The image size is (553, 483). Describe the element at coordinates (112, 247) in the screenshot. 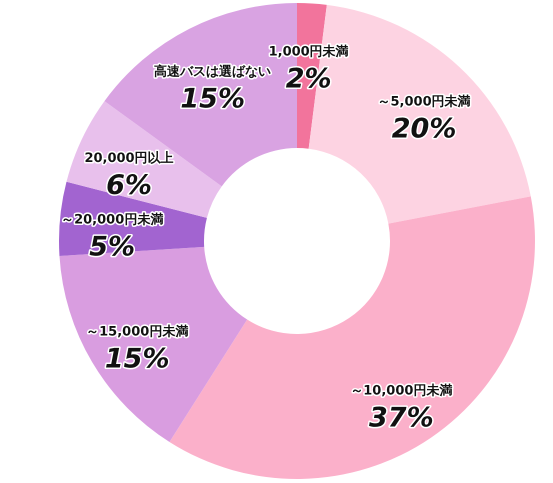

I see `data-label: 5%` at that location.